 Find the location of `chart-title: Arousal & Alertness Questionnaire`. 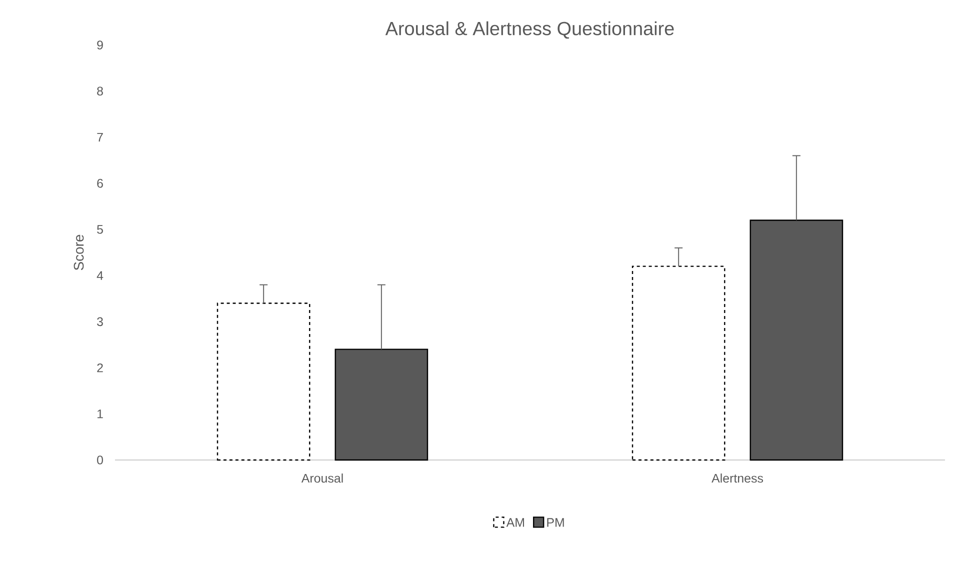

chart-title: Arousal & Alertness Questionnaire is located at coordinates (529, 30).